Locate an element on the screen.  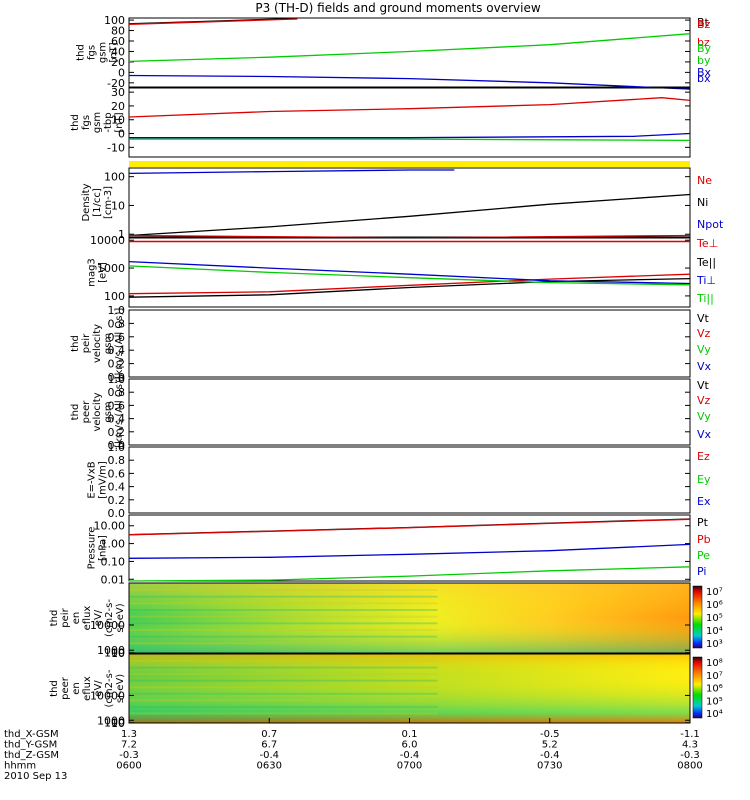
colorbar-label: 10⁶ is located at coordinates (714, 605).